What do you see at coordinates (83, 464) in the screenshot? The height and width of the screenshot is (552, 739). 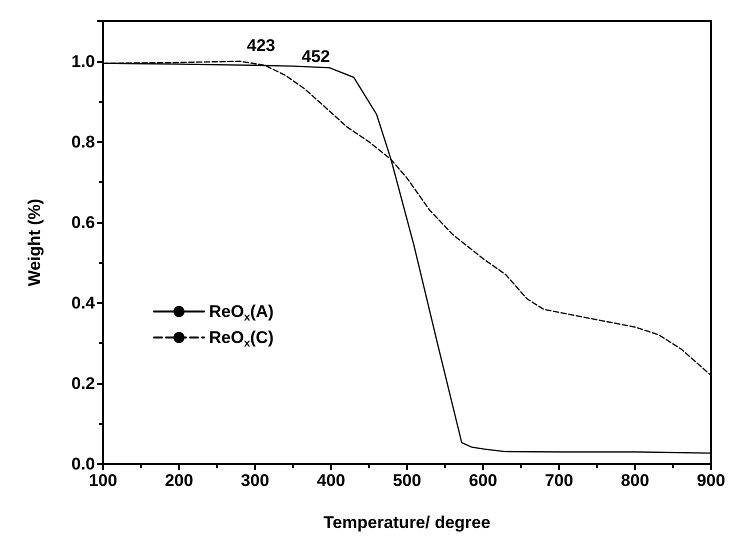 I see `y-tick-label: 0.0` at bounding box center [83, 464].